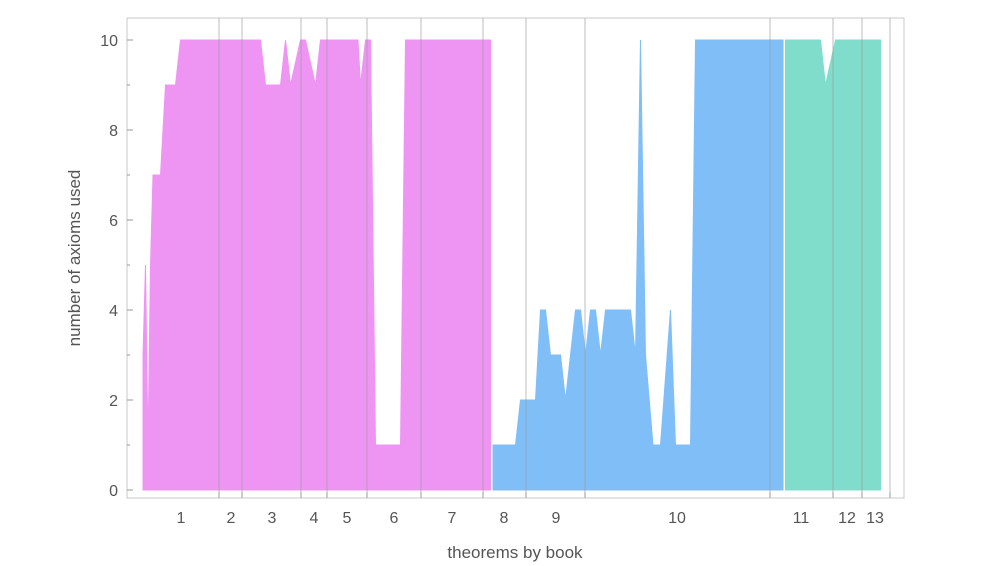 The image size is (1008, 566). I want to click on x-tick-label-book-4: 4, so click(314, 518).